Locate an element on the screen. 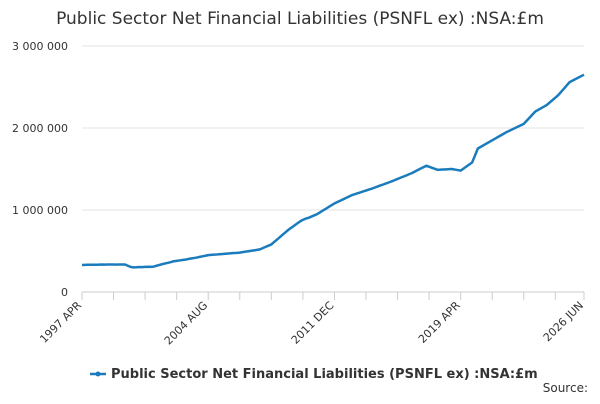 The height and width of the screenshot is (404, 600). y-tick-label: 1 000 000 is located at coordinates (40, 210).